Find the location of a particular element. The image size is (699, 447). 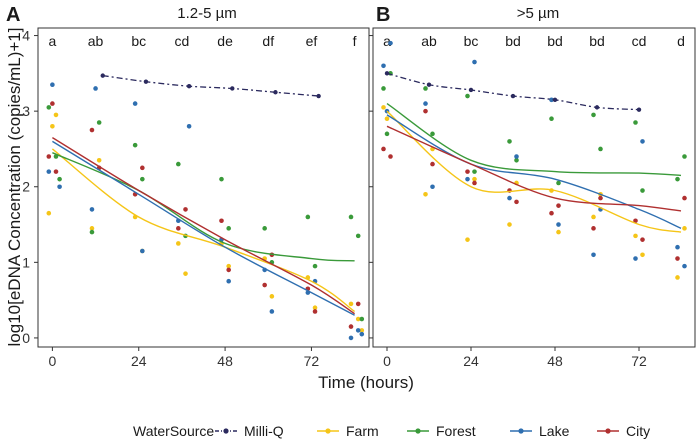

legend-marker-forest is located at coordinates (418, 431).